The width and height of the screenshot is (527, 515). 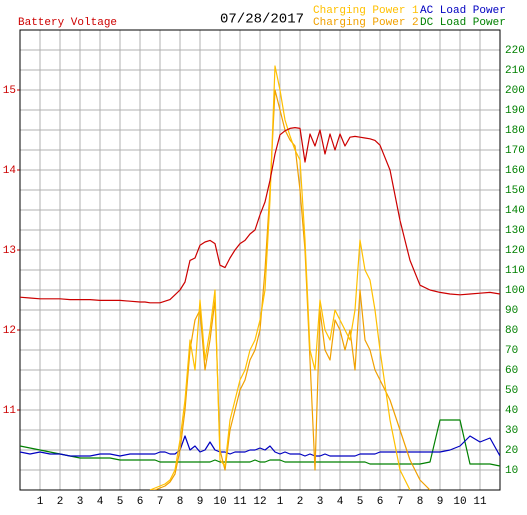 I want to click on y2-tick-label: 70, so click(x=511, y=351).